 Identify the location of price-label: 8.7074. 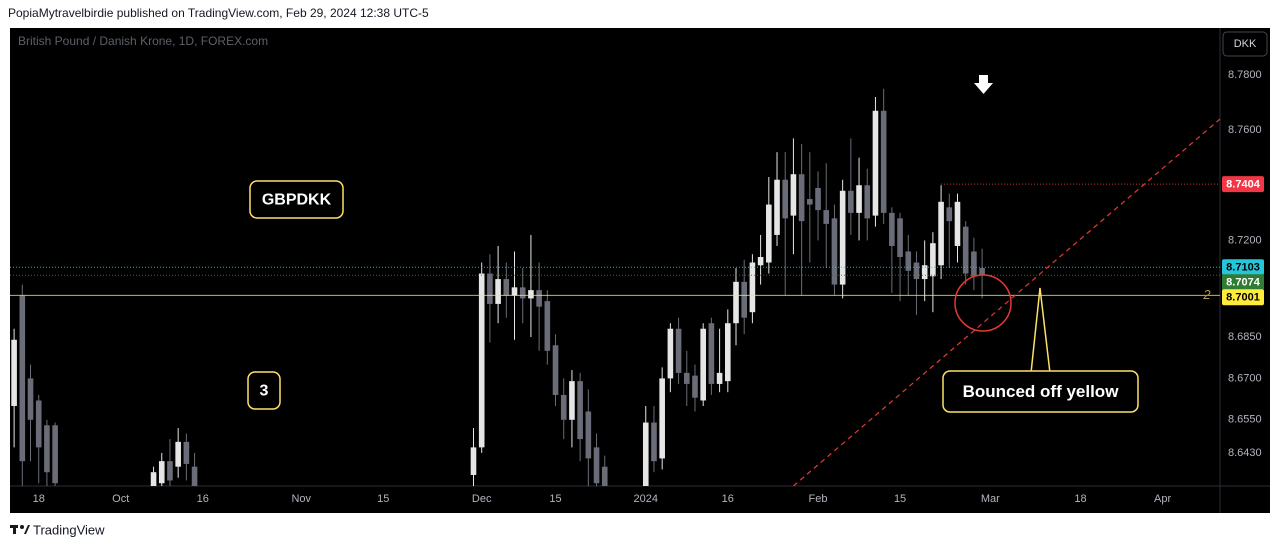
(1243, 283).